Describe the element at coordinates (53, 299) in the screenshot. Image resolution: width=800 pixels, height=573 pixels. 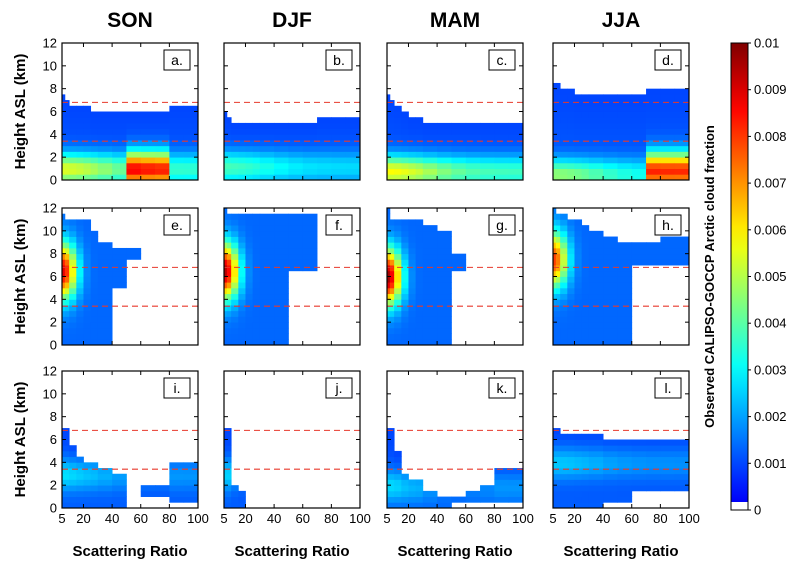
I see `y-tick-label: 4` at that location.